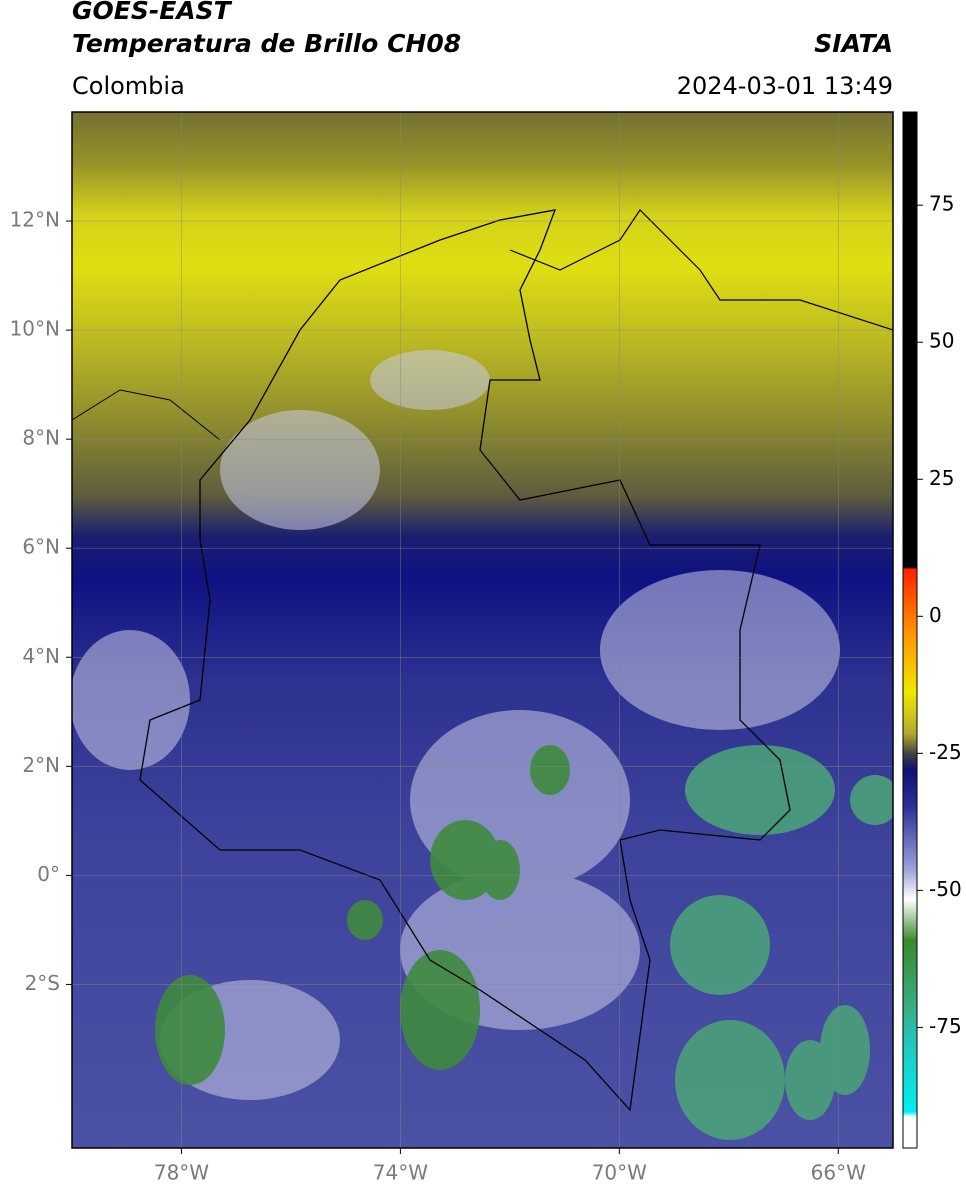 This screenshot has width=966, height=1190. Describe the element at coordinates (945, 752) in the screenshot. I see `colorbar-tick-label: -25` at that location.